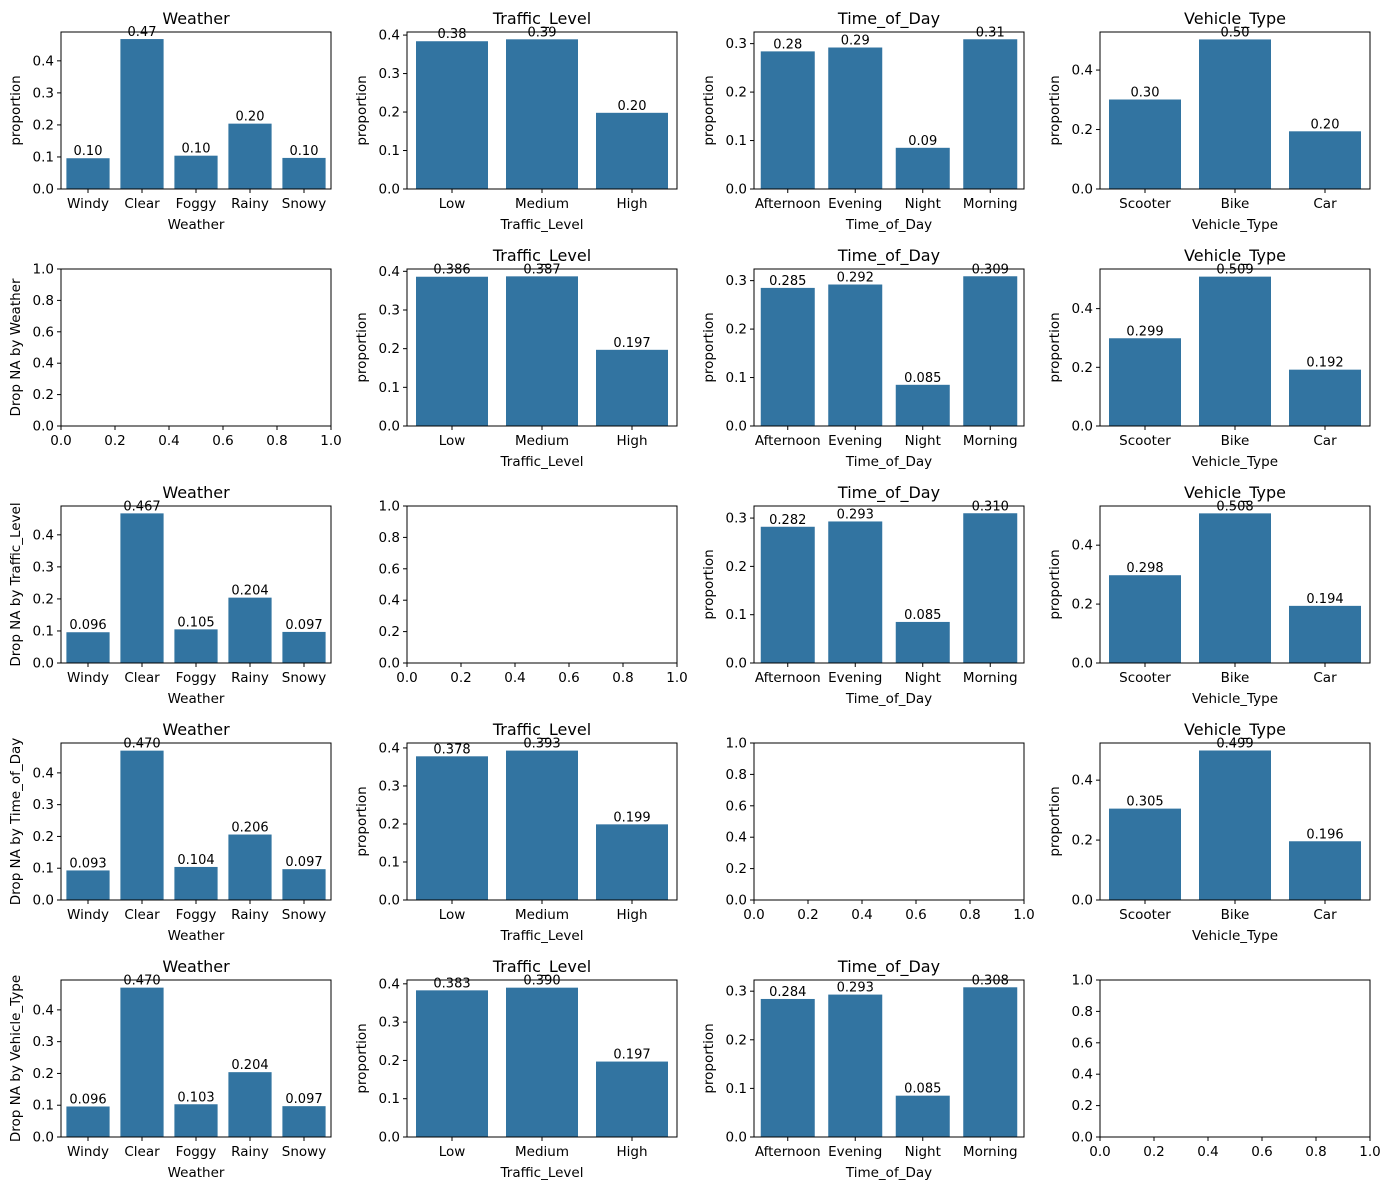  Describe the element at coordinates (631, 1055) in the screenshot. I see `bar-value-label: 0.197` at that location.